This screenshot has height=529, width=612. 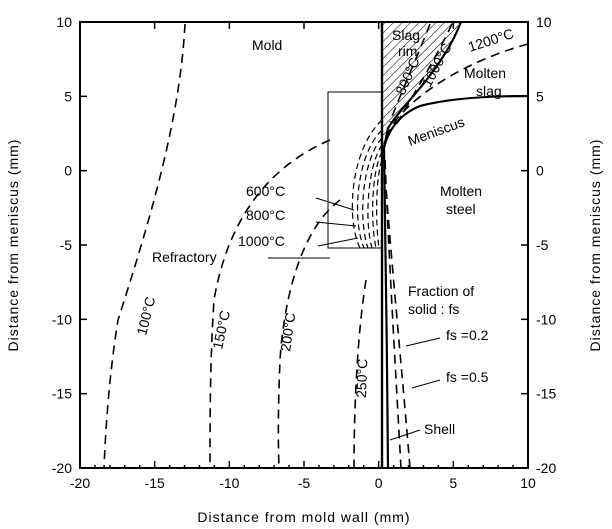 What do you see at coordinates (267, 45) in the screenshot?
I see `label-mold: Mold` at bounding box center [267, 45].